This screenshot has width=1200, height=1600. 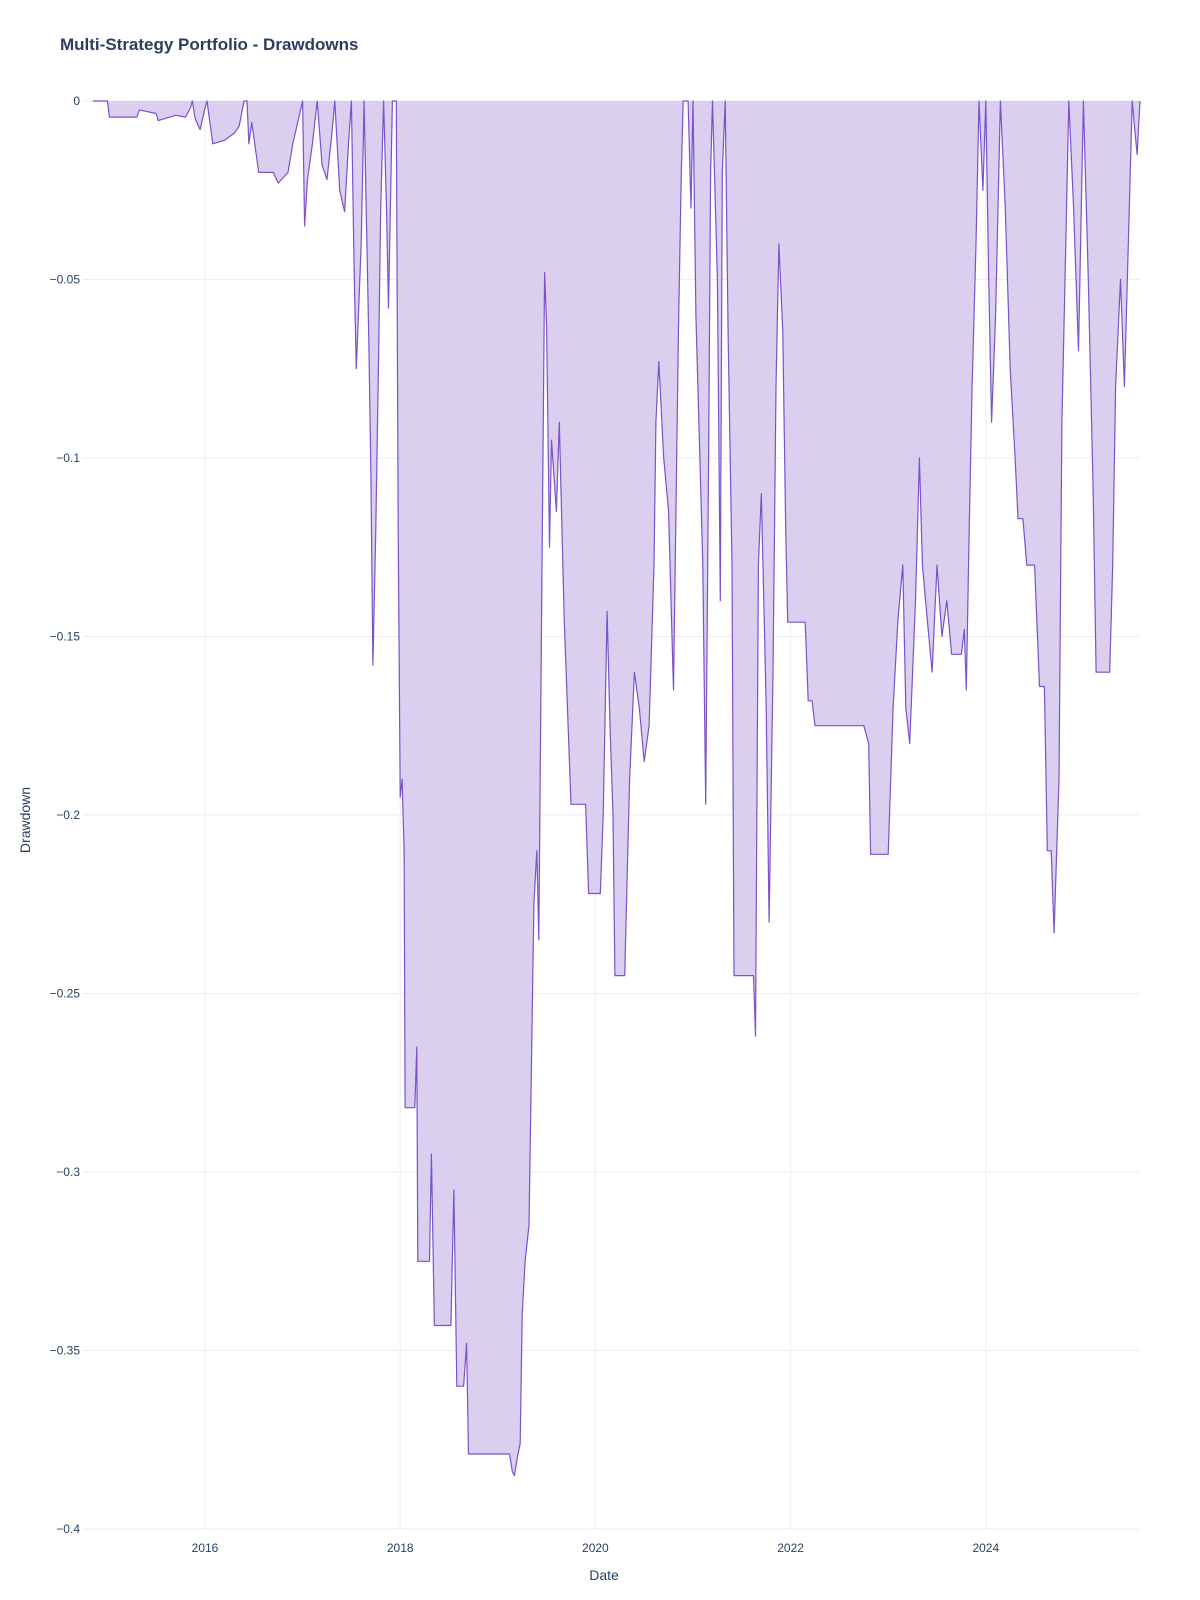 I want to click on y-tick-label: −0.4, so click(x=68, y=1529).